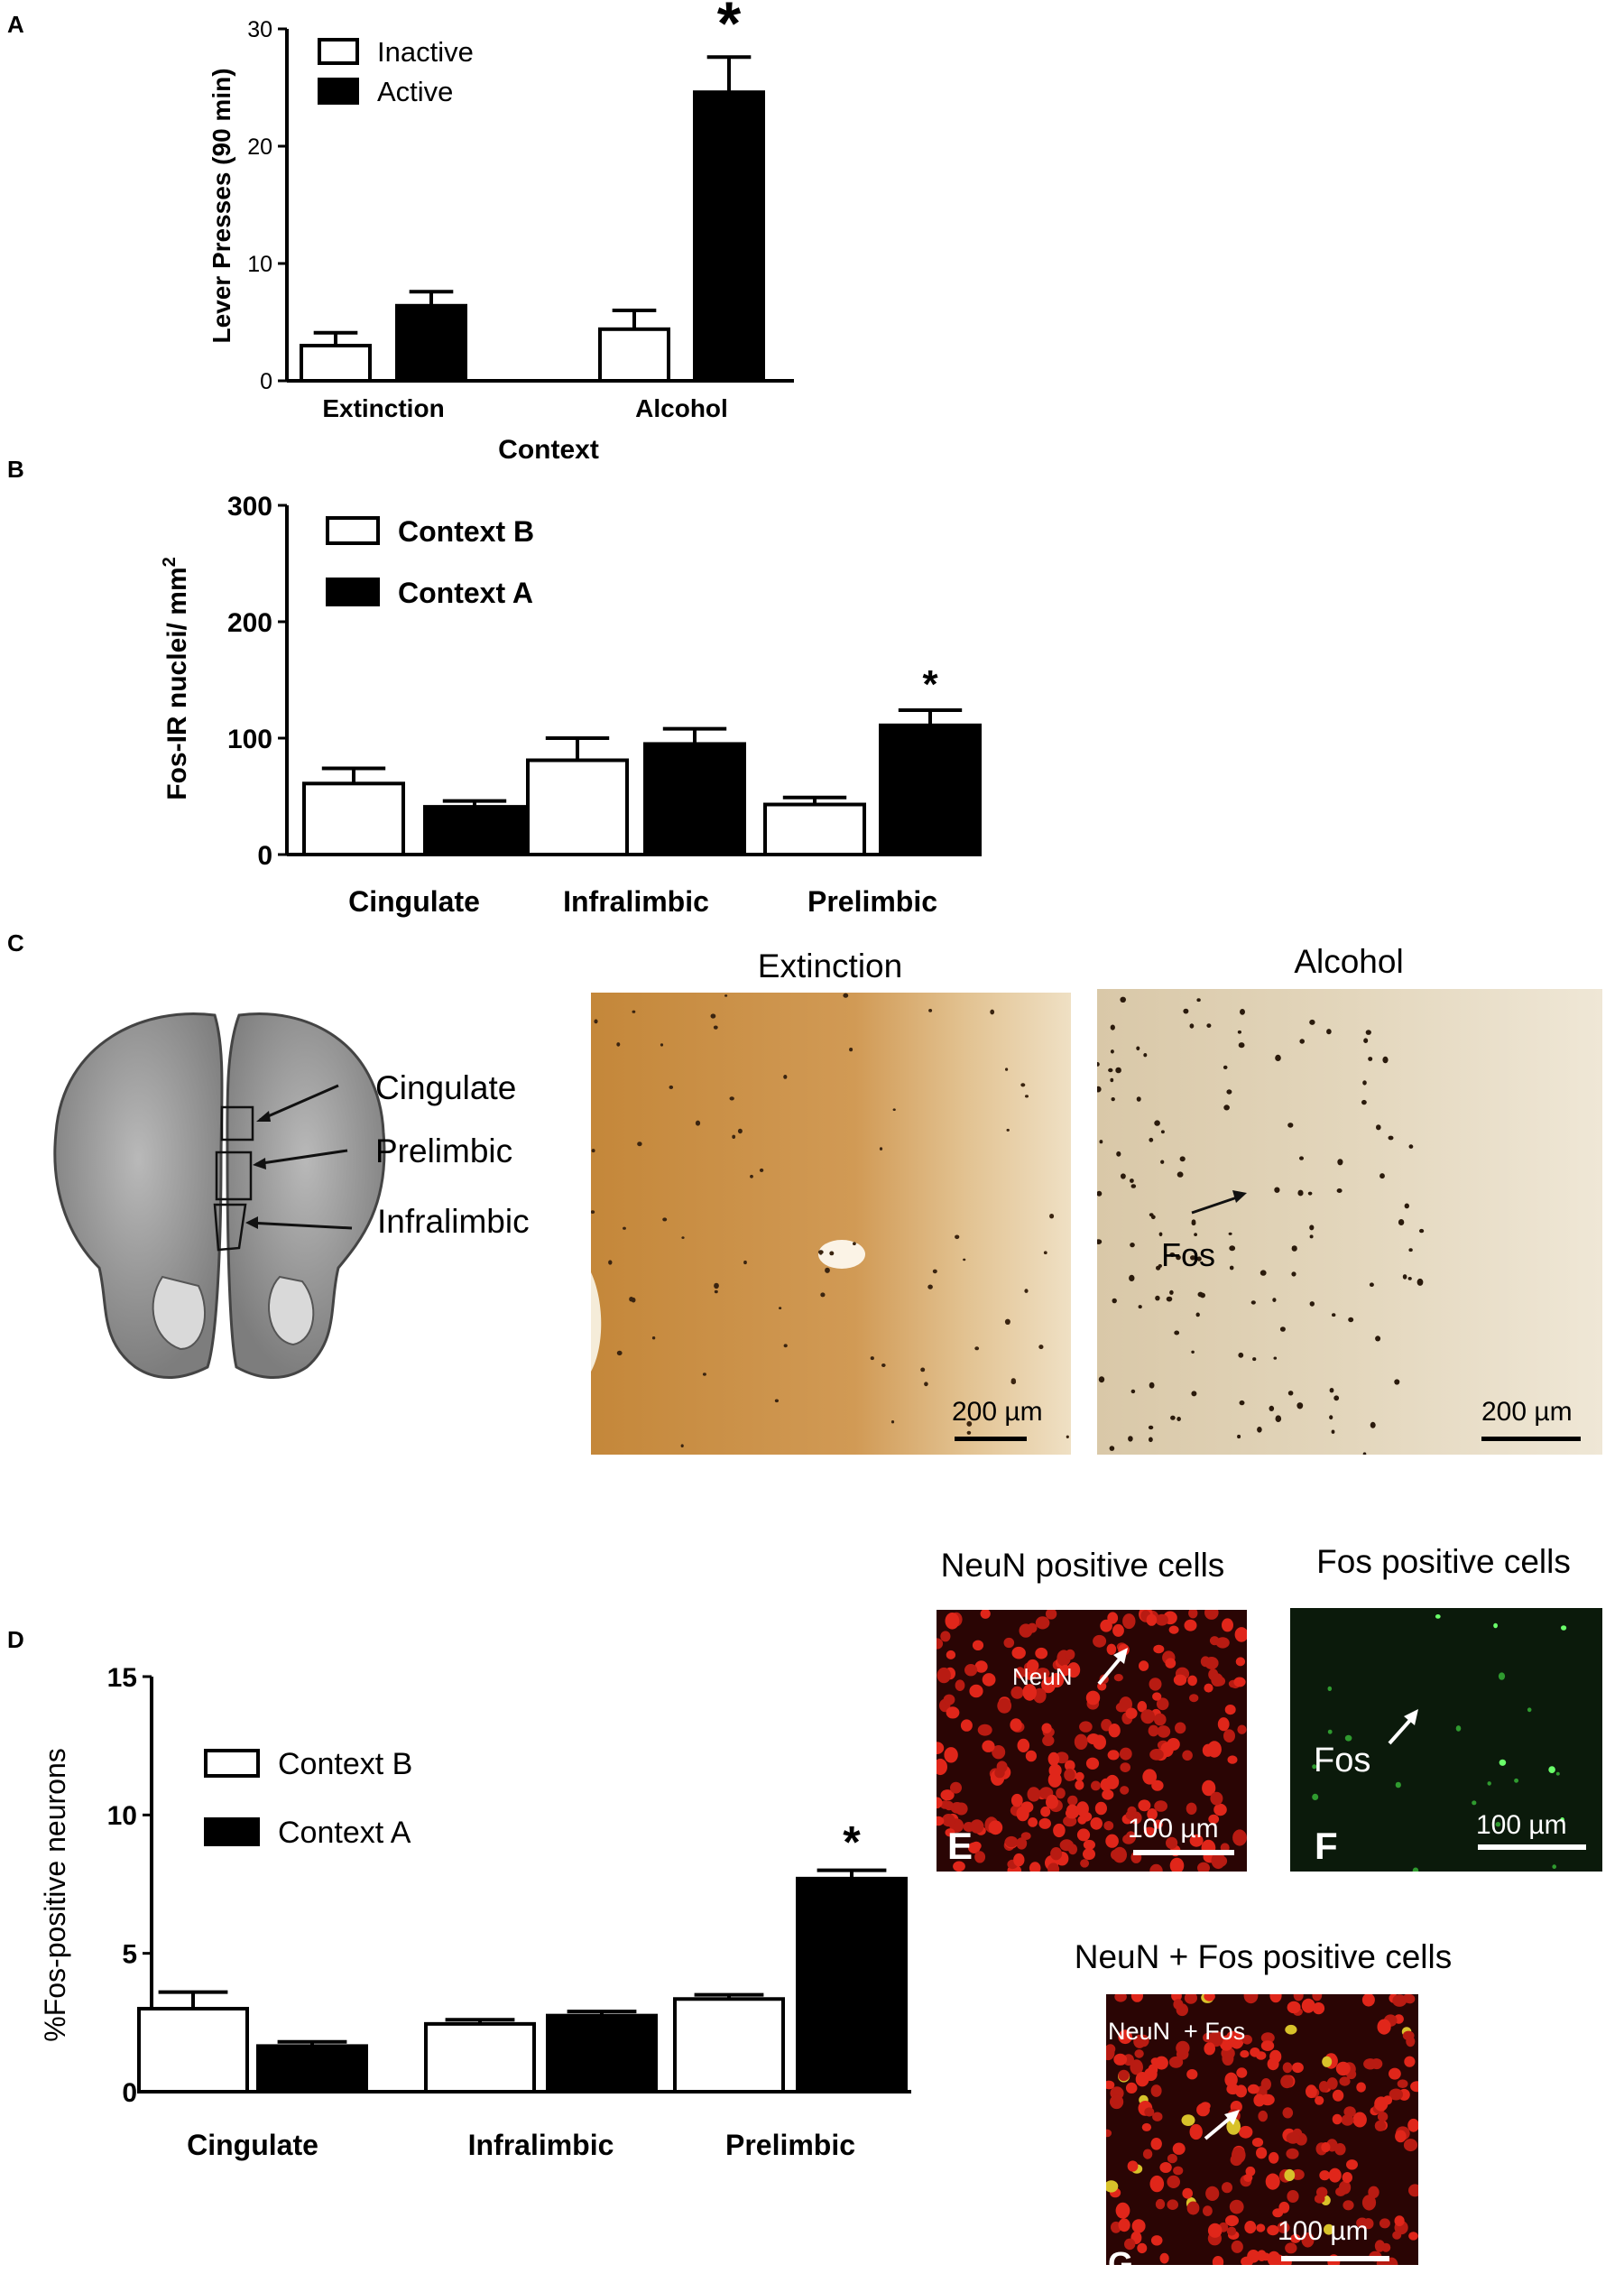 This screenshot has width=1624, height=2283. I want to click on merge-arrow-label: NeuN + Fos, so click(1177, 2031).